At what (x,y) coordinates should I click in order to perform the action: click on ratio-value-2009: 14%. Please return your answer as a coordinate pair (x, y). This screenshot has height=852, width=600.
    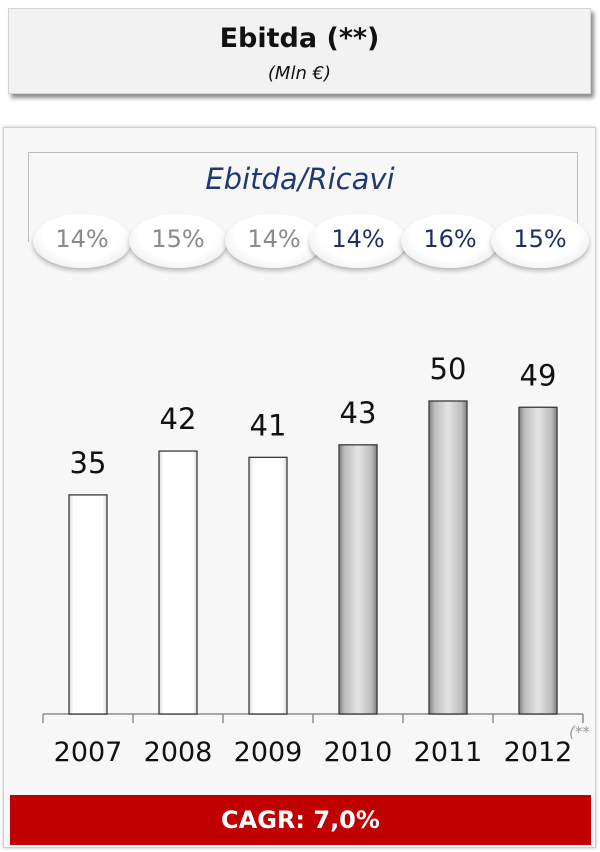
    Looking at the image, I should click on (274, 239).